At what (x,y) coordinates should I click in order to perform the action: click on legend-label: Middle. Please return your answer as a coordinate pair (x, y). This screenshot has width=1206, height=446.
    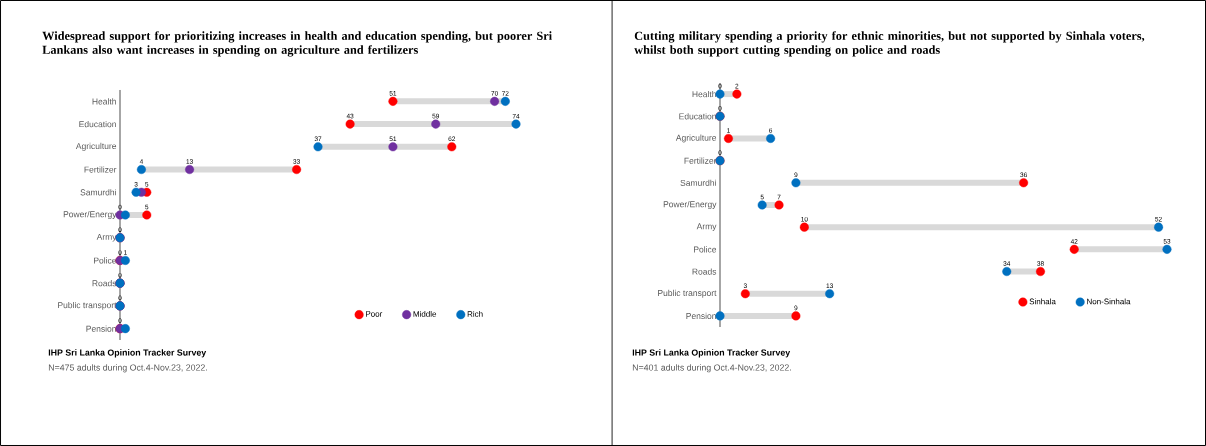
    Looking at the image, I should click on (425, 313).